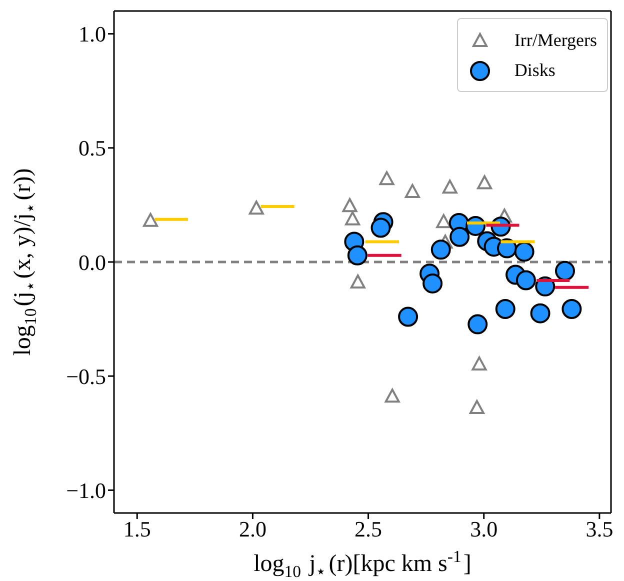 This screenshot has height=581, width=624. What do you see at coordinates (535, 70) in the screenshot?
I see `legend-label: Disks` at bounding box center [535, 70].